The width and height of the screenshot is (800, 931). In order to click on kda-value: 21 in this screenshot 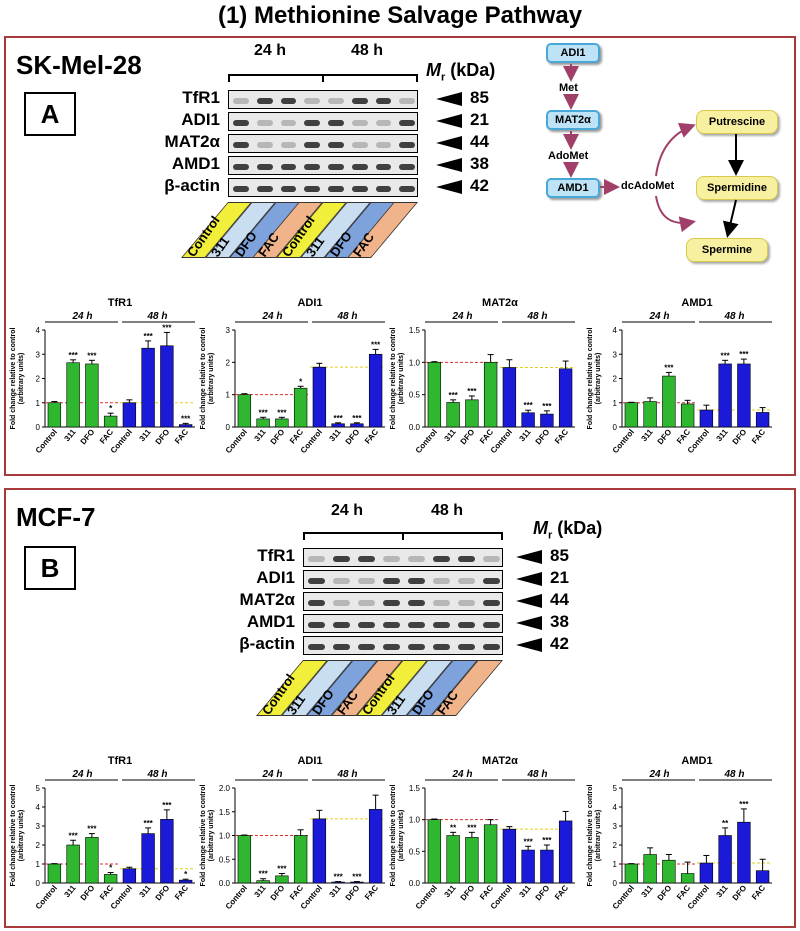, I will do `click(559, 577)`.